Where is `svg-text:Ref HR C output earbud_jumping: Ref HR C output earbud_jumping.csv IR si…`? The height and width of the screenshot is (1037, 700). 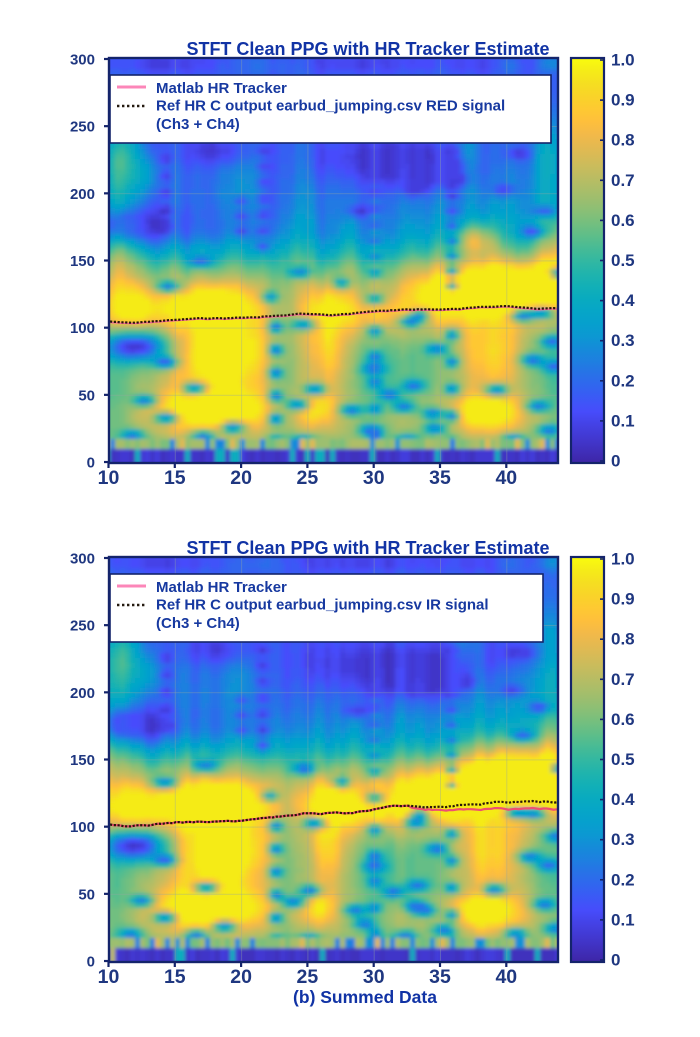
svg-text:Ref HR C output earbud_jumping: Ref HR C output earbud_jumping.csv IR si… is located at coordinates (322, 605).